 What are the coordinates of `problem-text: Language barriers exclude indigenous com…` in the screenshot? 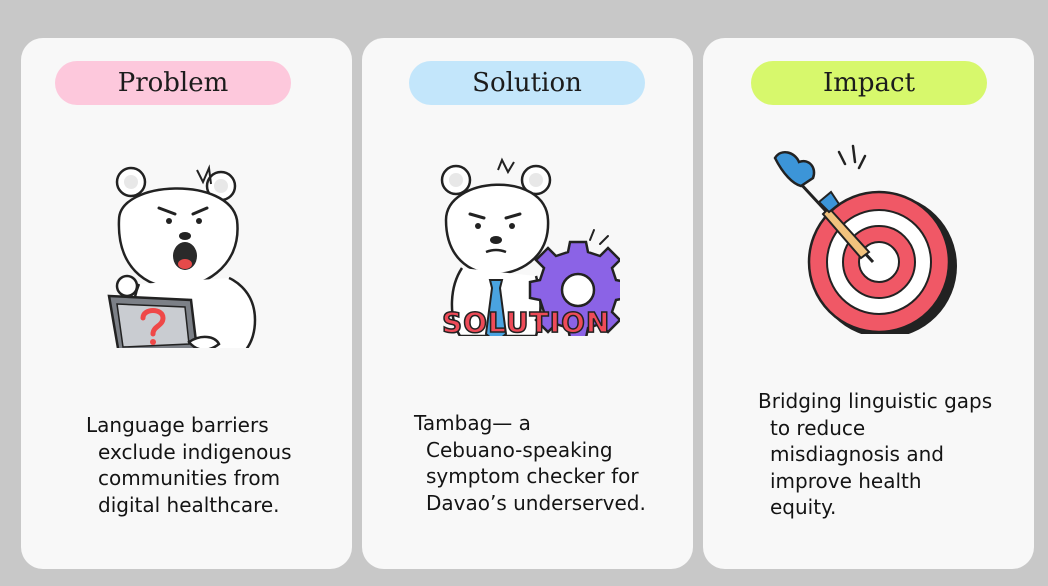 It's located at (189, 465).